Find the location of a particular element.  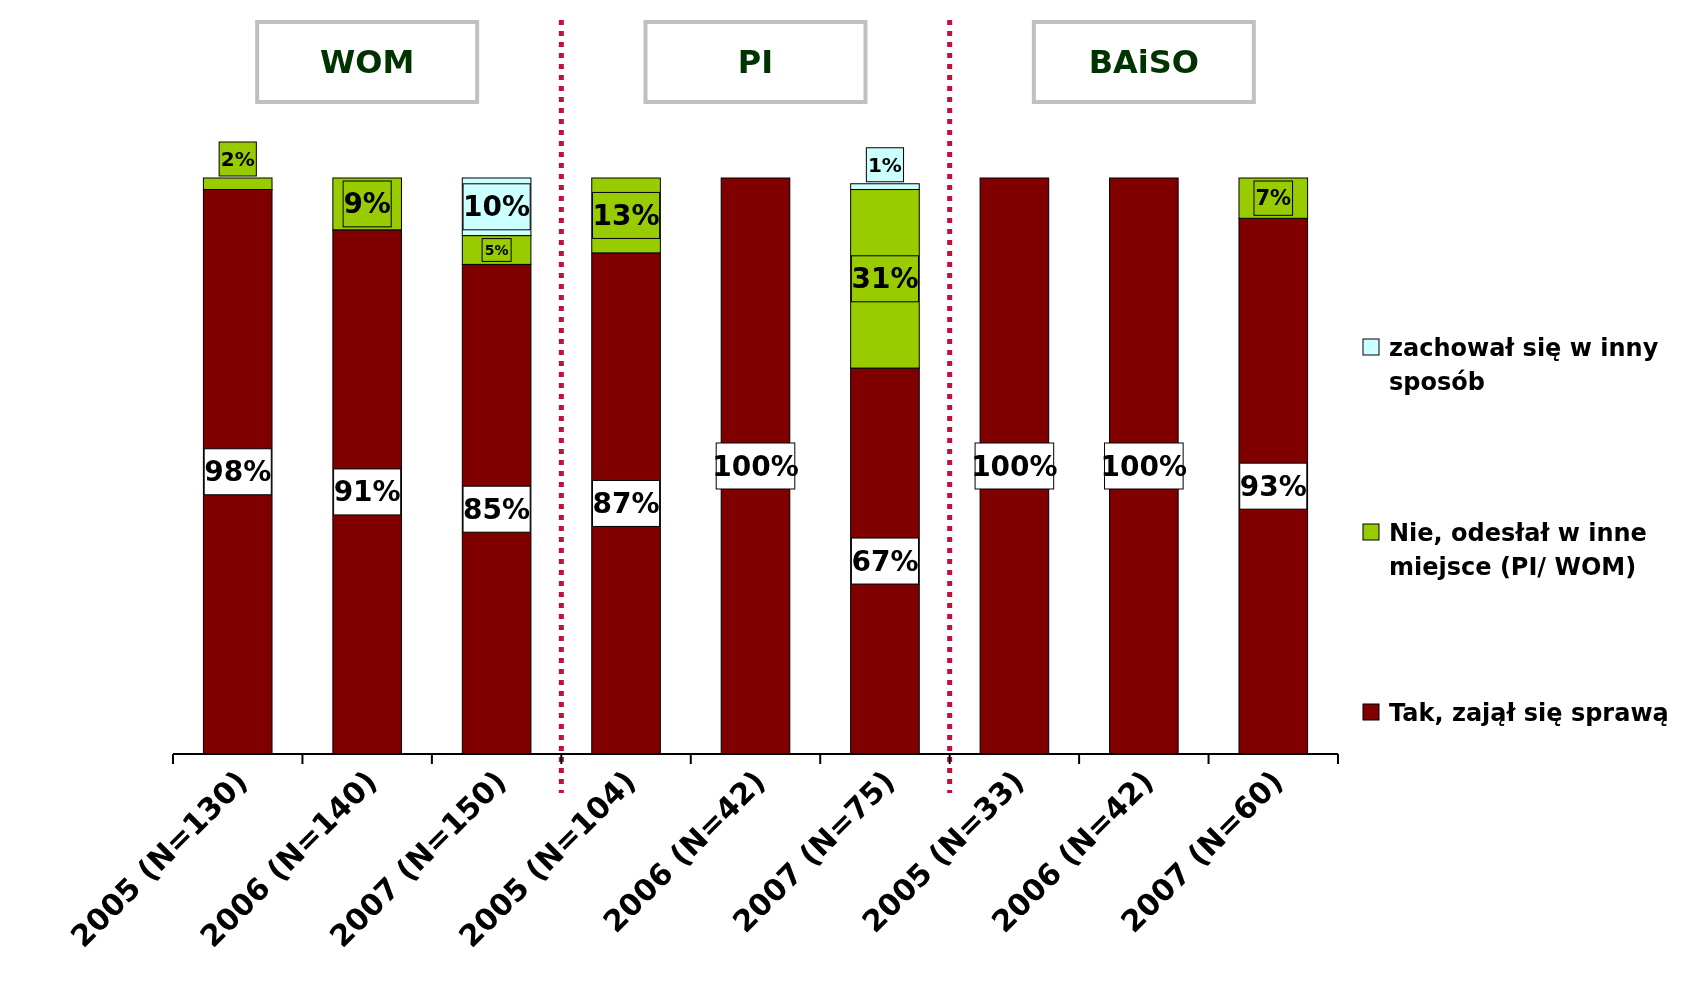

data-label: 1% is located at coordinates (884, 164).